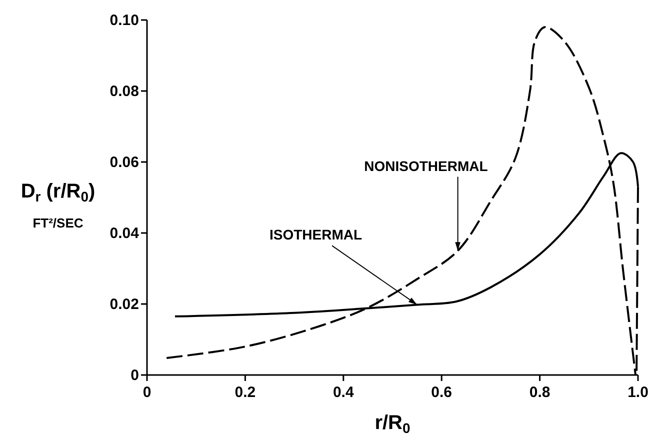 Image resolution: width=654 pixels, height=438 pixels. Describe the element at coordinates (124, 91) in the screenshot. I see `y-tick-label: 0.08` at that location.